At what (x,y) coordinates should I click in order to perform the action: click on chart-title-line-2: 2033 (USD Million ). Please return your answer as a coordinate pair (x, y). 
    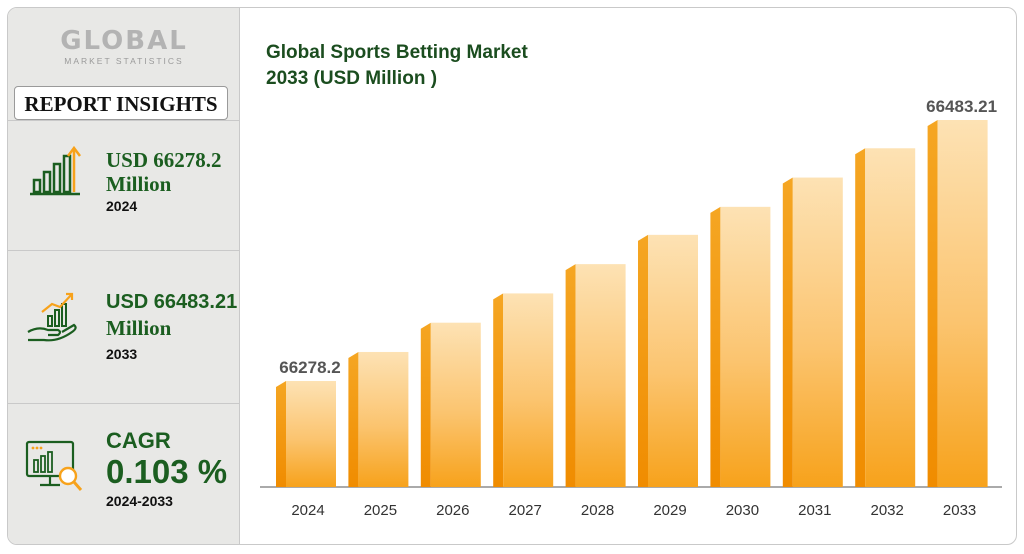
    Looking at the image, I should click on (352, 78).